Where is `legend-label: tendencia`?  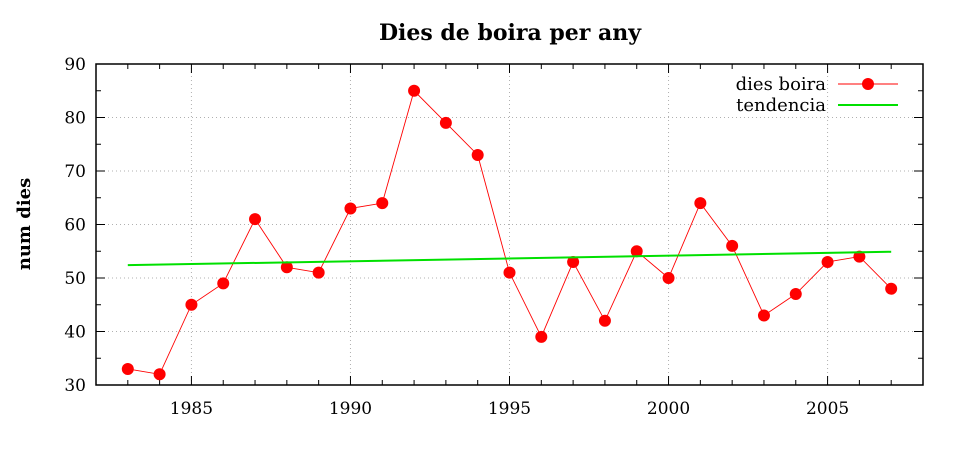 legend-label: tendencia is located at coordinates (781, 105).